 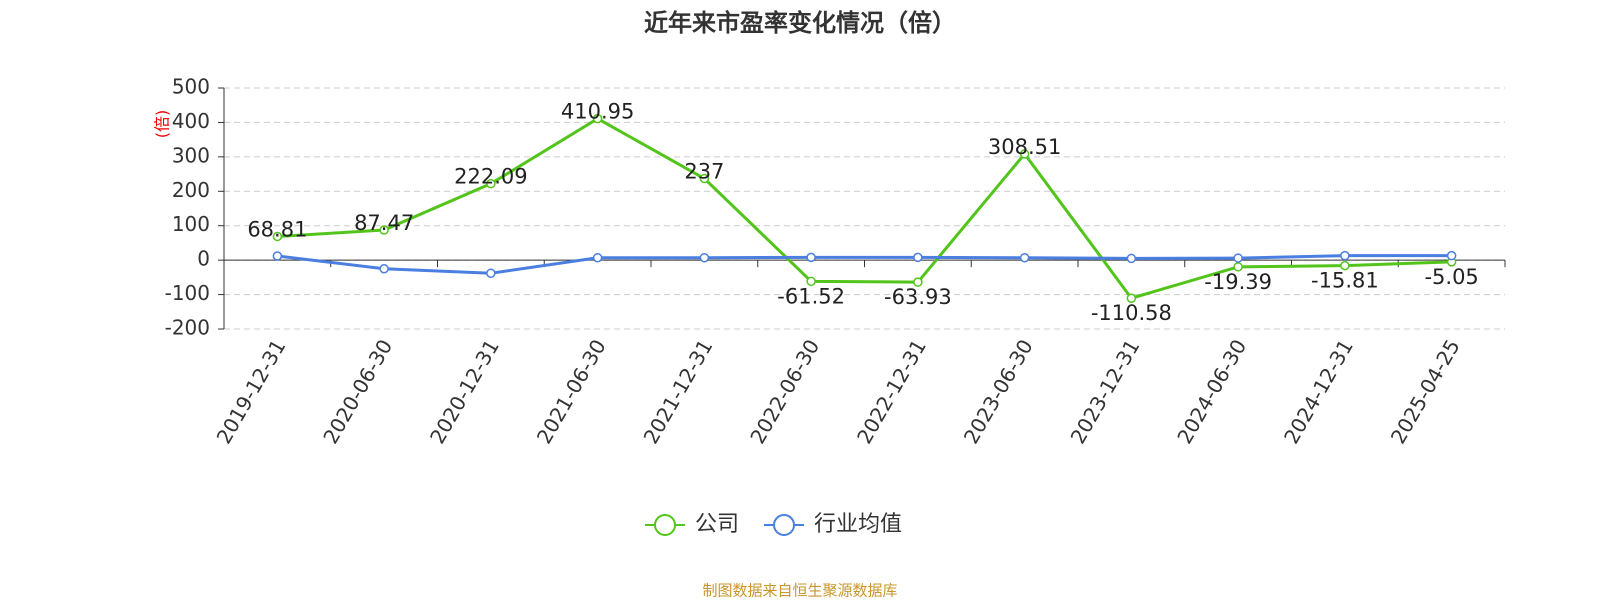 I want to click on data-label: 68.81, so click(x=277, y=229).